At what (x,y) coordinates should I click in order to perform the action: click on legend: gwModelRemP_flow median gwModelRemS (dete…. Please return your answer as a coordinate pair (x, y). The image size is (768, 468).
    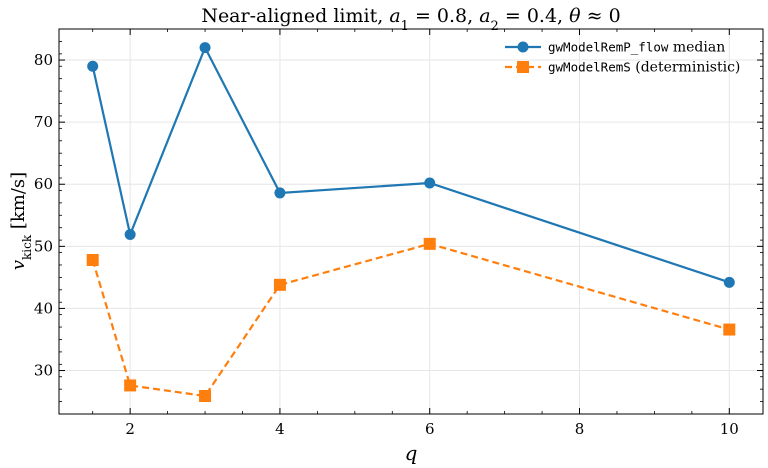
    Looking at the image, I should click on (622, 58).